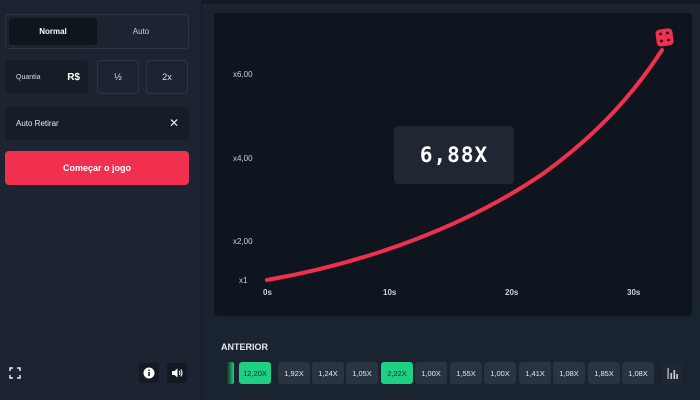 The height and width of the screenshot is (400, 700). Describe the element at coordinates (362, 373) in the screenshot. I see `history-chip: 1,05X` at that location.